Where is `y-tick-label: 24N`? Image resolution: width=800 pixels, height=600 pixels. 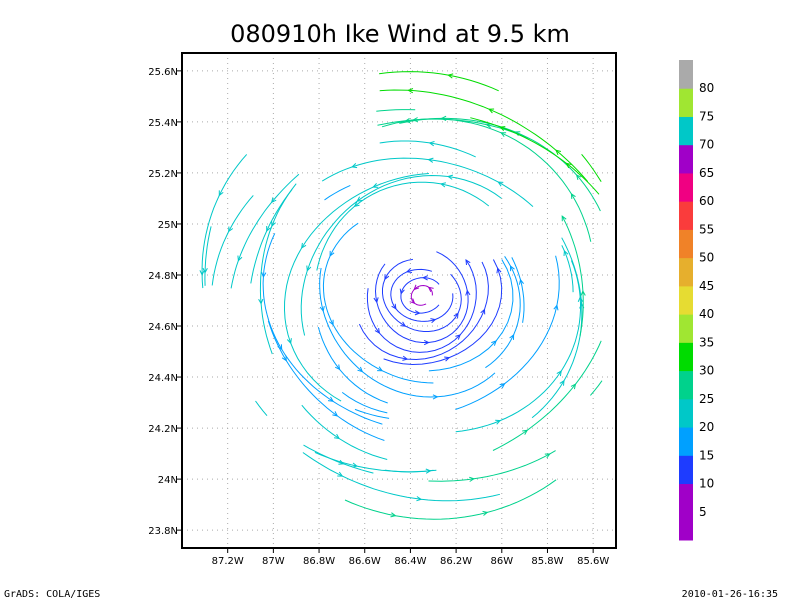 y-tick-label: 24N is located at coordinates (168, 480).